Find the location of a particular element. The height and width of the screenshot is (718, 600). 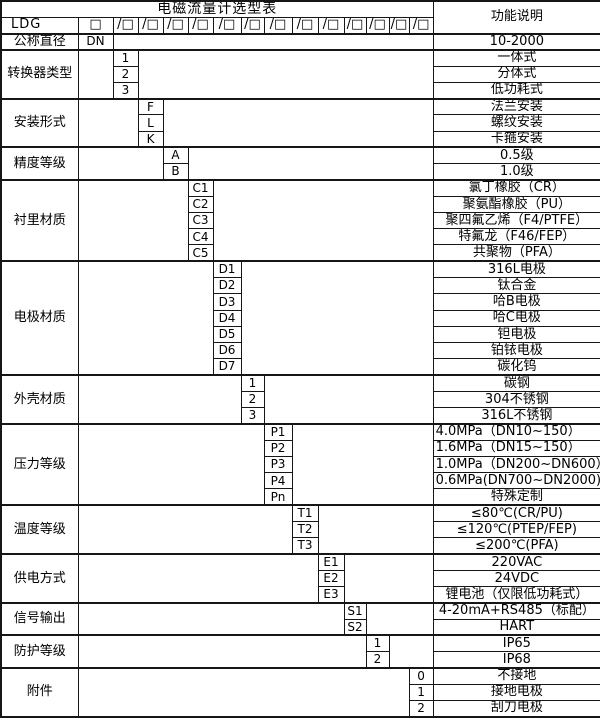

option-desc: 不接地 is located at coordinates (516, 675).